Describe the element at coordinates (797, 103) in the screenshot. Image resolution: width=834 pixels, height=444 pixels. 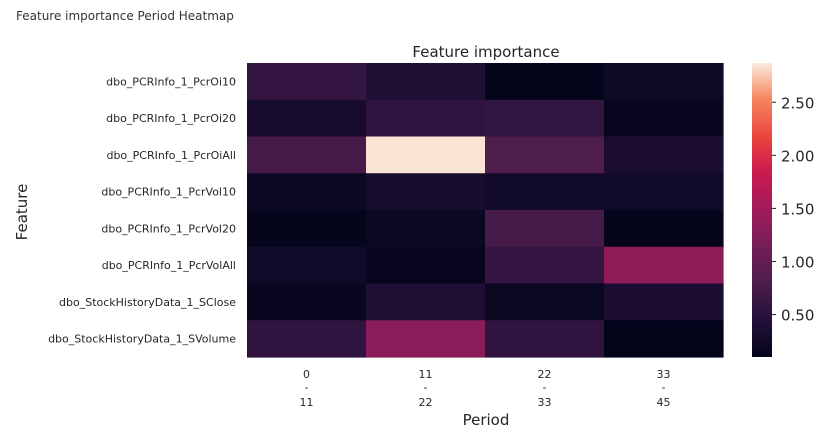
I see `colorbar-tick-label: 2.50` at that location.